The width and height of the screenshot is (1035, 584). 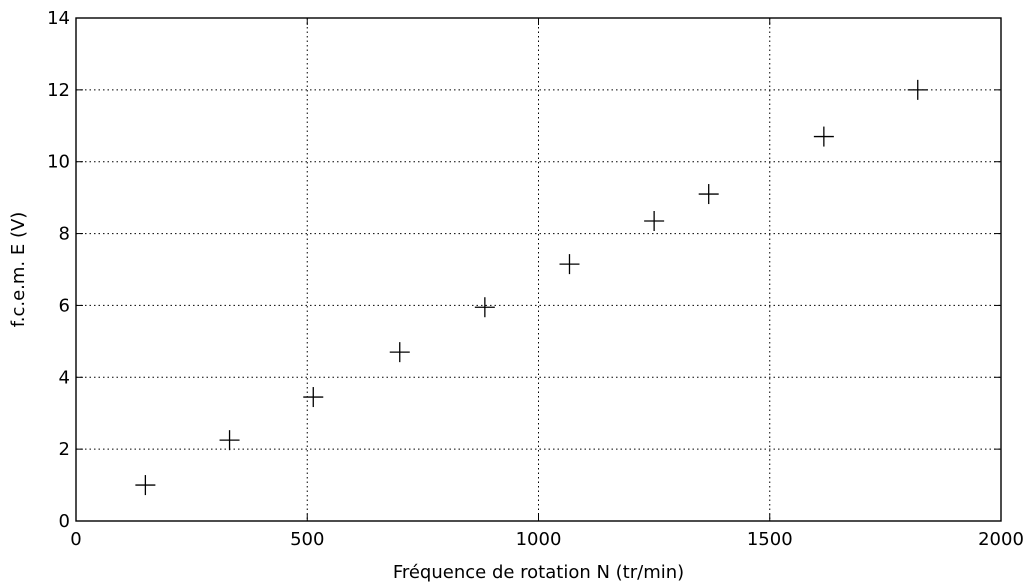 What do you see at coordinates (539, 539) in the screenshot?
I see `x-tick-label: 1000` at bounding box center [539, 539].